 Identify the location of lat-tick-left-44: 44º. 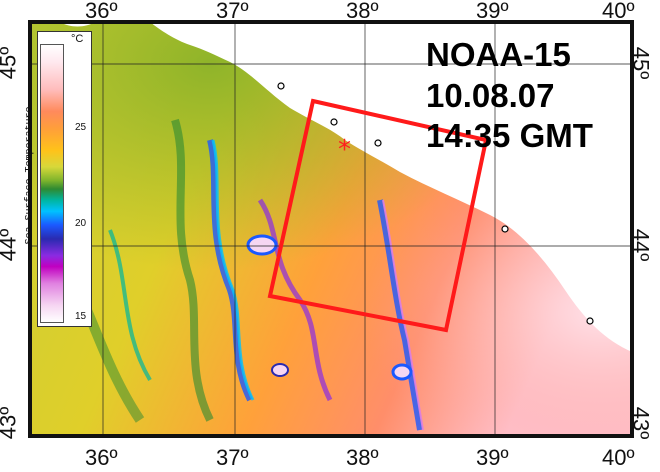
(10, 245).